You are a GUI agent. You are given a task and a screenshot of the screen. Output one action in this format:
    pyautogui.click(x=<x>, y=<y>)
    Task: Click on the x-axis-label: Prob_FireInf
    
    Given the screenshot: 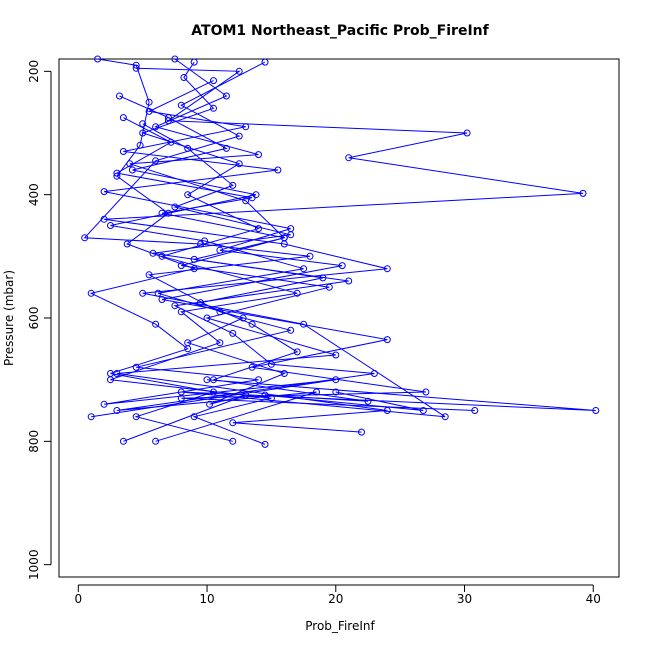 What is the action you would take?
    pyautogui.click(x=340, y=626)
    